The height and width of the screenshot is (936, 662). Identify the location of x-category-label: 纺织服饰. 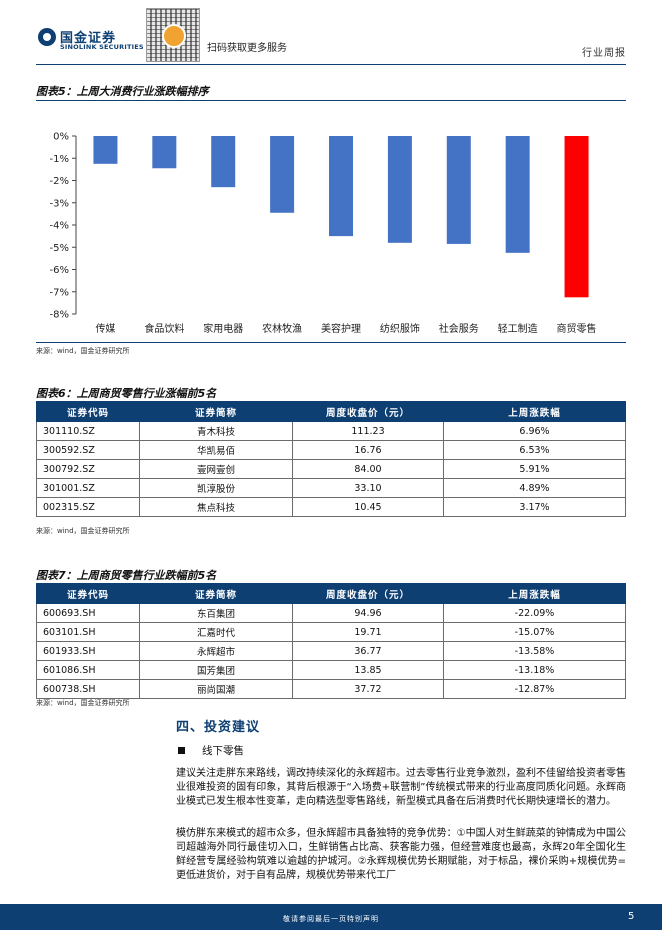
(400, 328).